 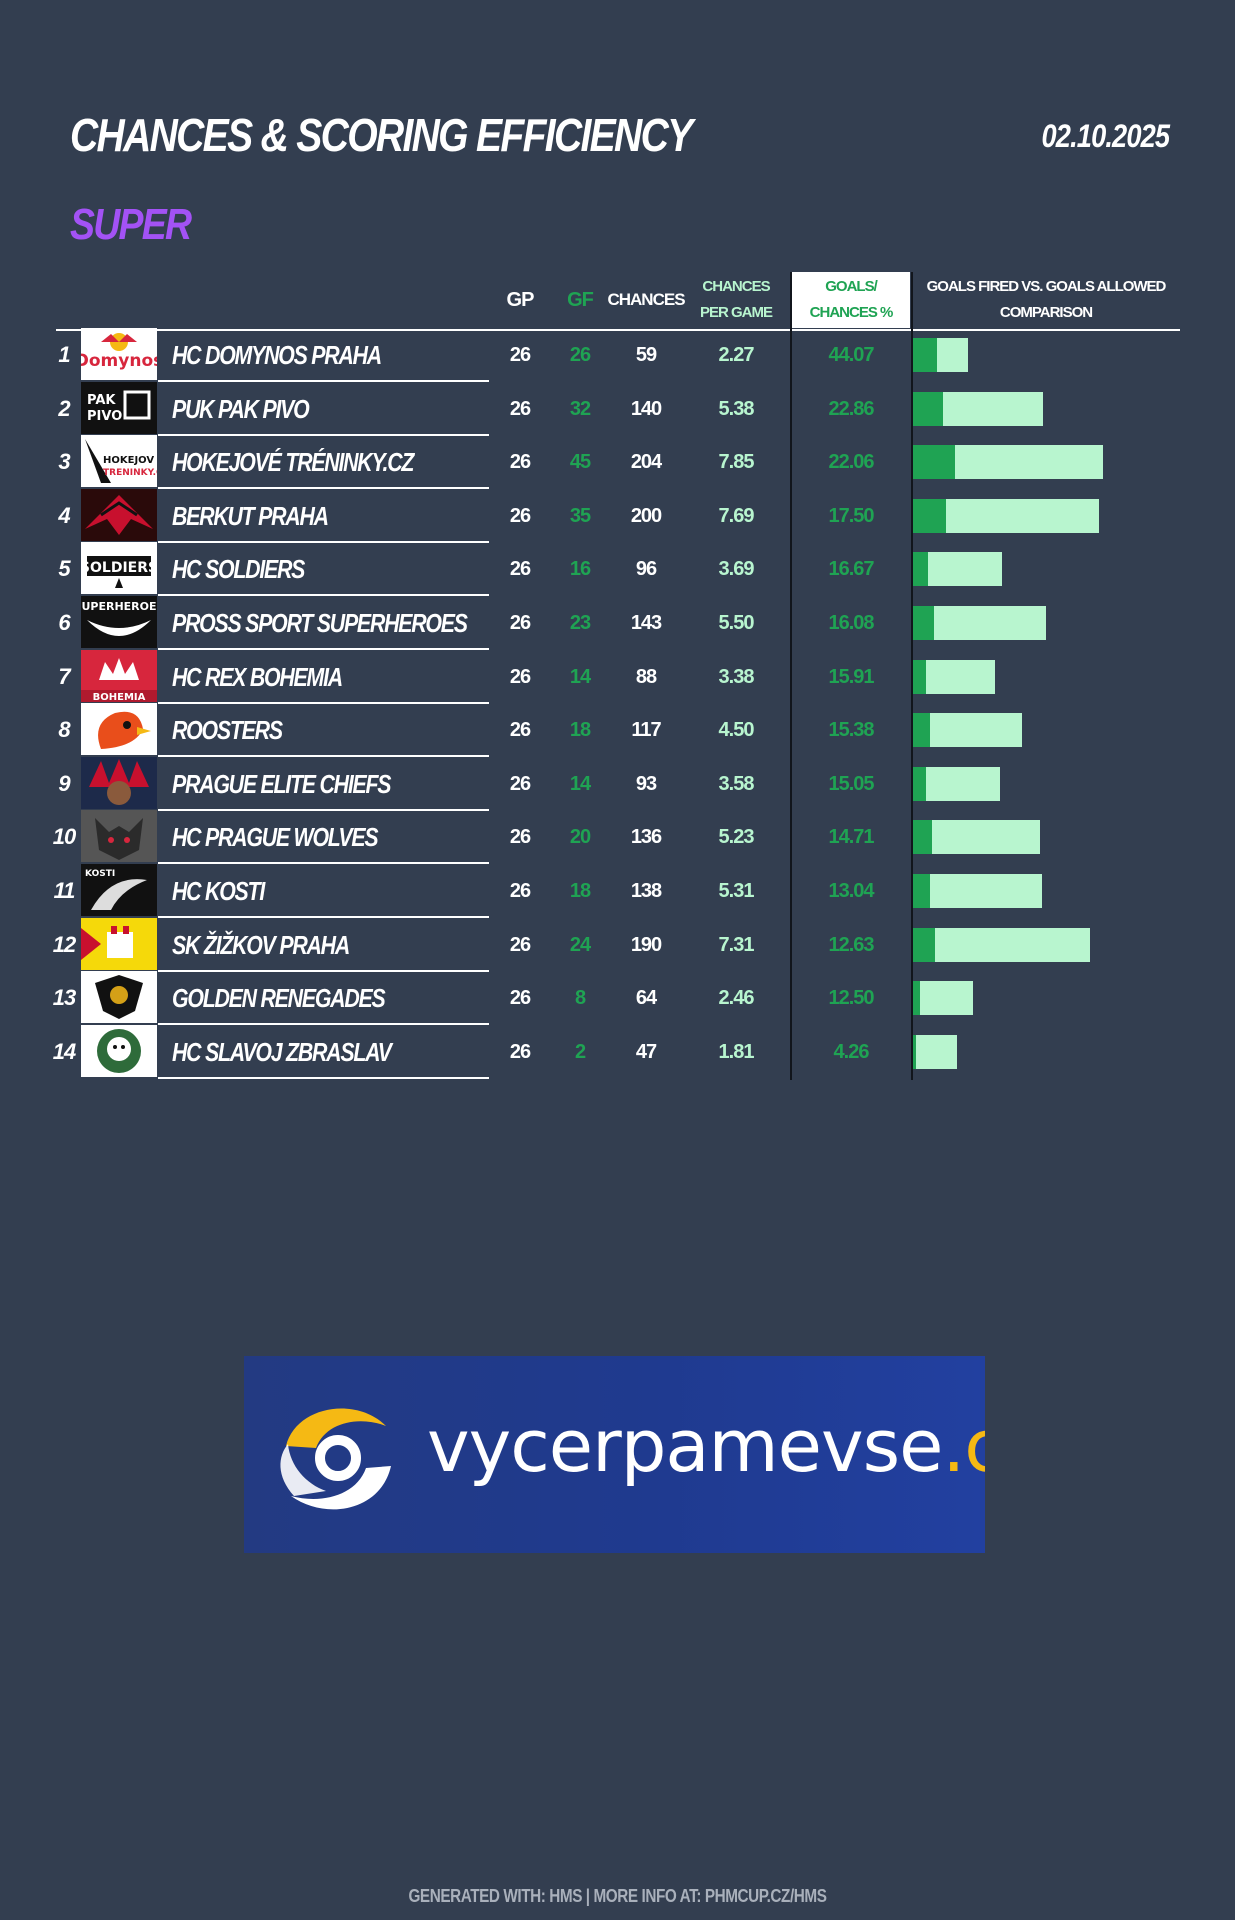 I want to click on sponsor-text: vycerpamevse.cz, so click(x=706, y=1446).